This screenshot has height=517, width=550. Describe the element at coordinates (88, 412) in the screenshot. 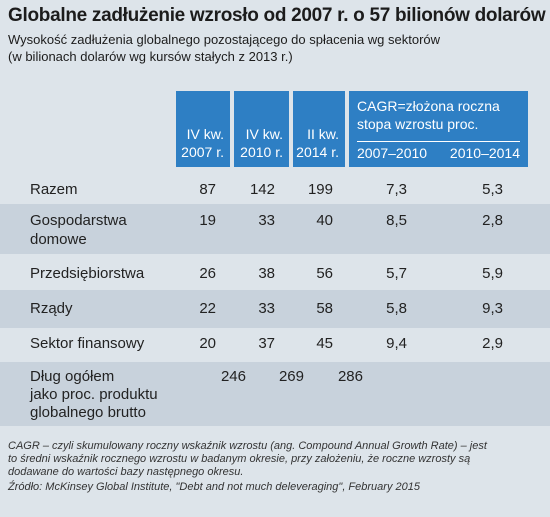

I see `row-label-debt-to-gdp-line-3: globalnego brutto` at that location.